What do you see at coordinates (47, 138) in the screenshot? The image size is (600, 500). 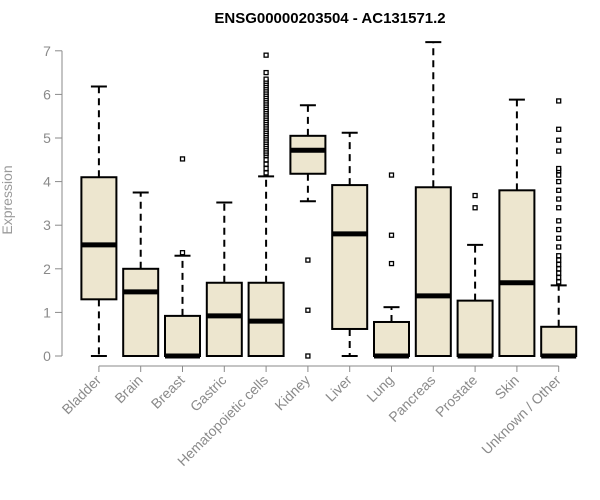 I see `y-tick-label: 5` at bounding box center [47, 138].